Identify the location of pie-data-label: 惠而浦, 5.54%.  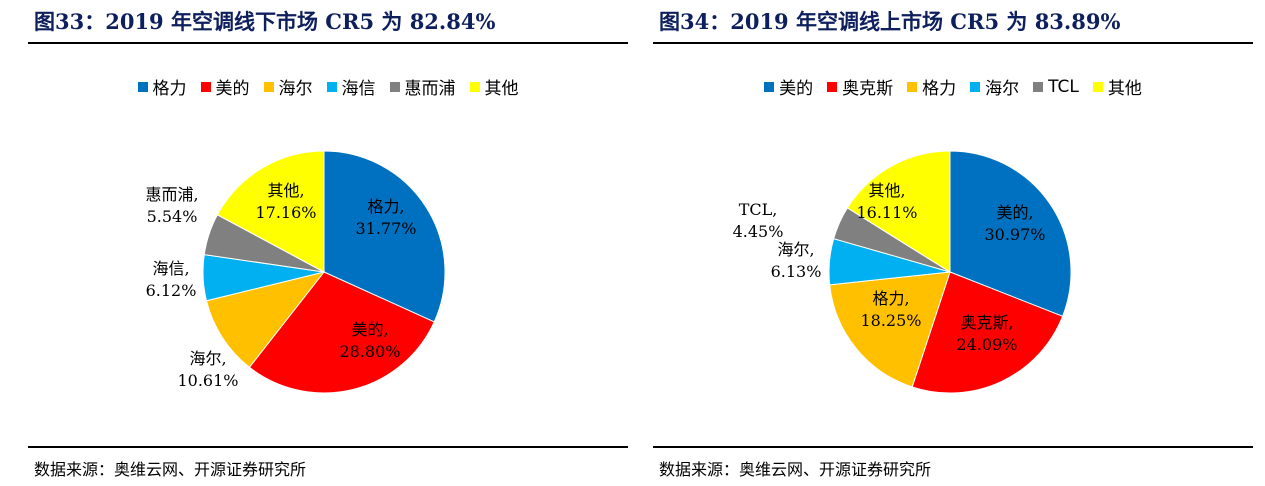
(171, 205).